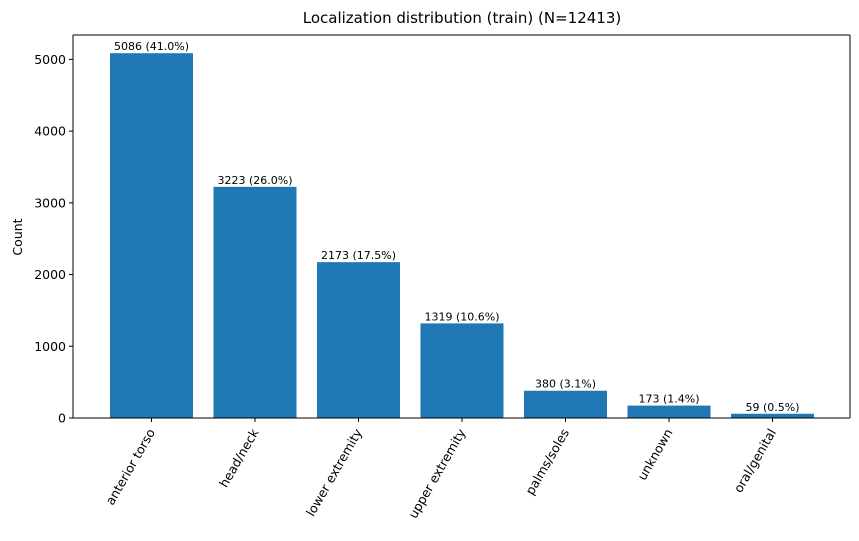 The height and width of the screenshot is (541, 859). What do you see at coordinates (565, 384) in the screenshot?
I see `data-label: 380 (3.1%)` at bounding box center [565, 384].